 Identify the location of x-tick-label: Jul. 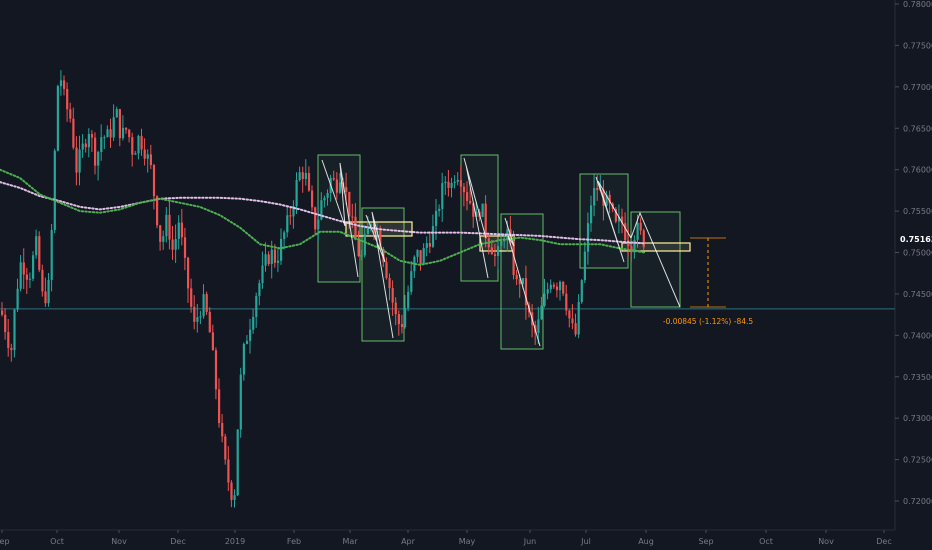
(585, 541).